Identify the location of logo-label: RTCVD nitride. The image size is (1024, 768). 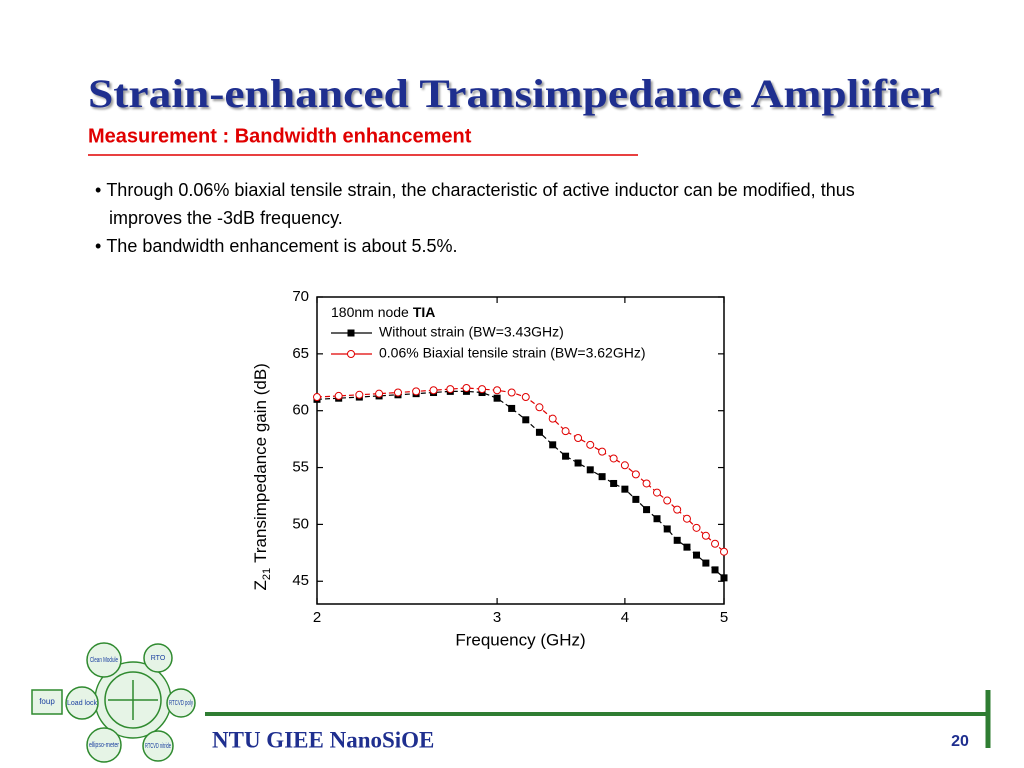
(158, 746).